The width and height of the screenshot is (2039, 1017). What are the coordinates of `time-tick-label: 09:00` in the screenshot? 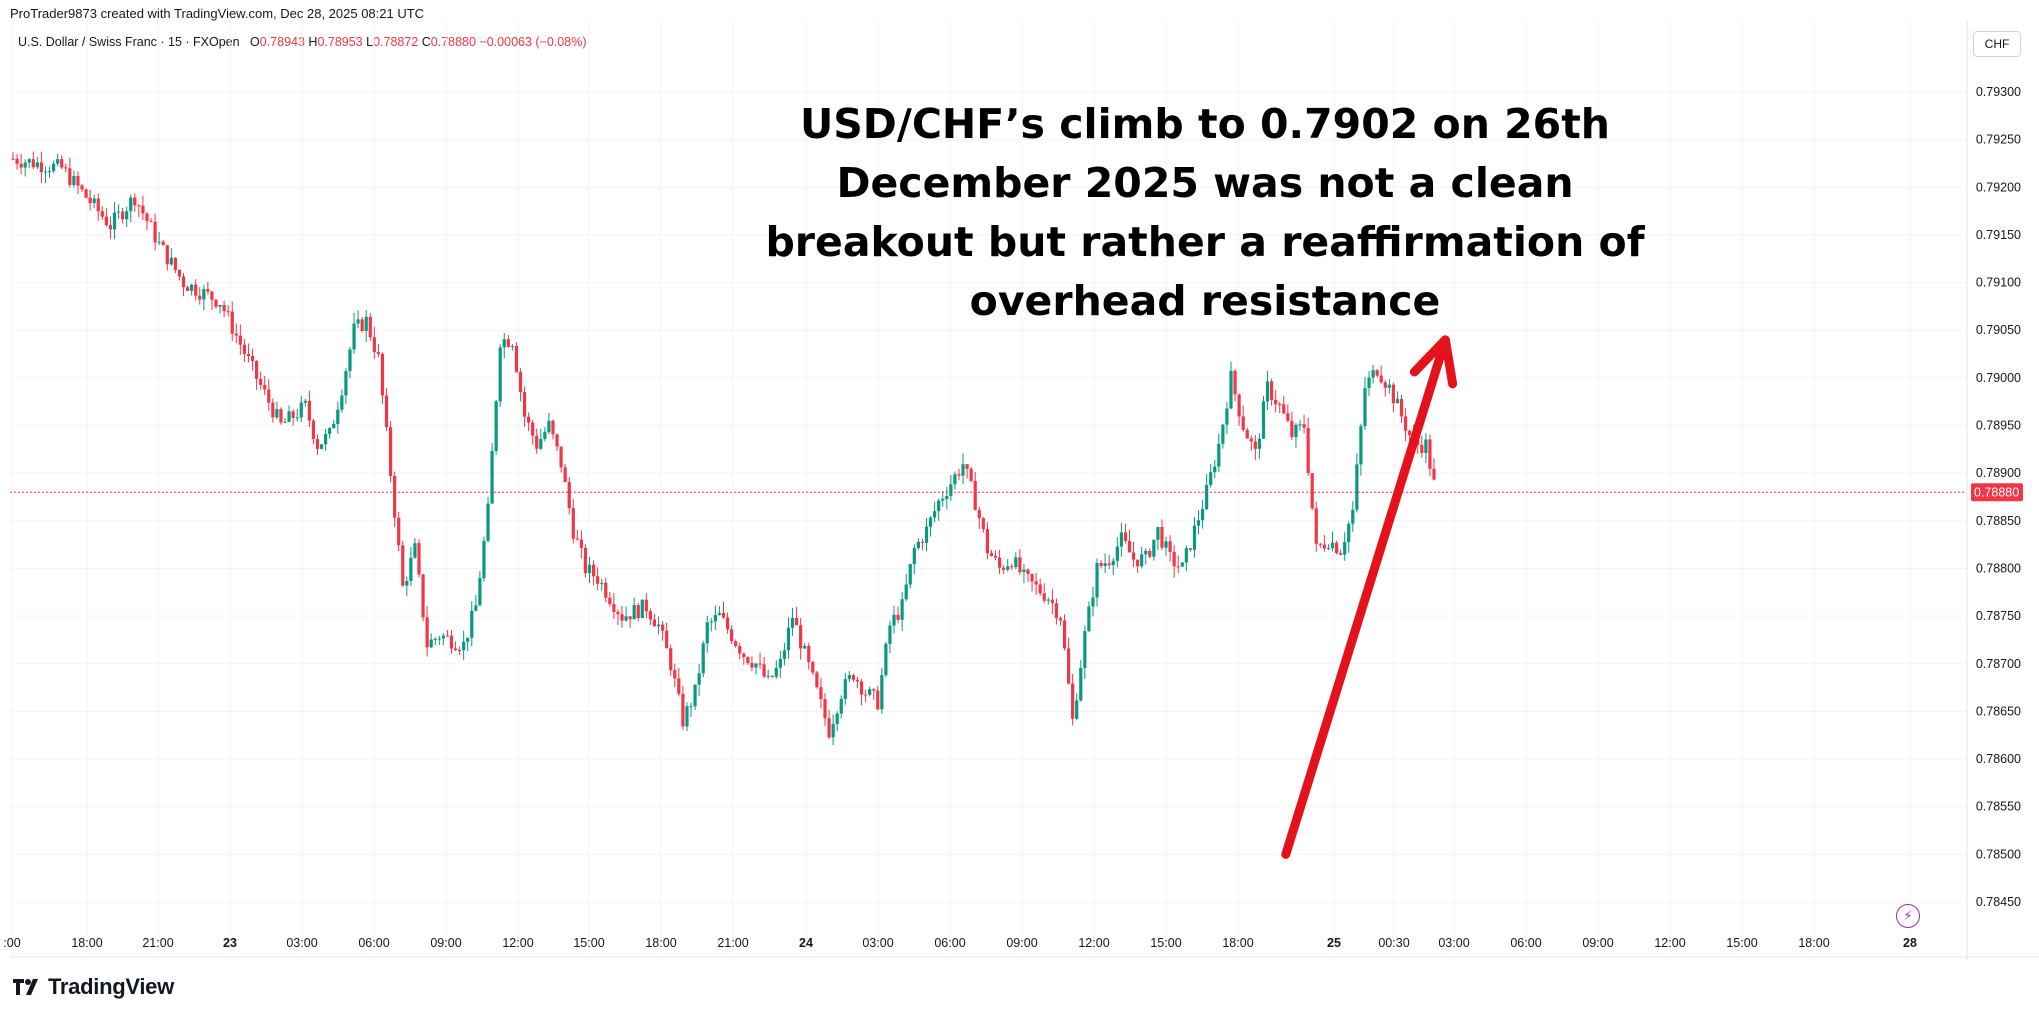 It's located at (445, 943).